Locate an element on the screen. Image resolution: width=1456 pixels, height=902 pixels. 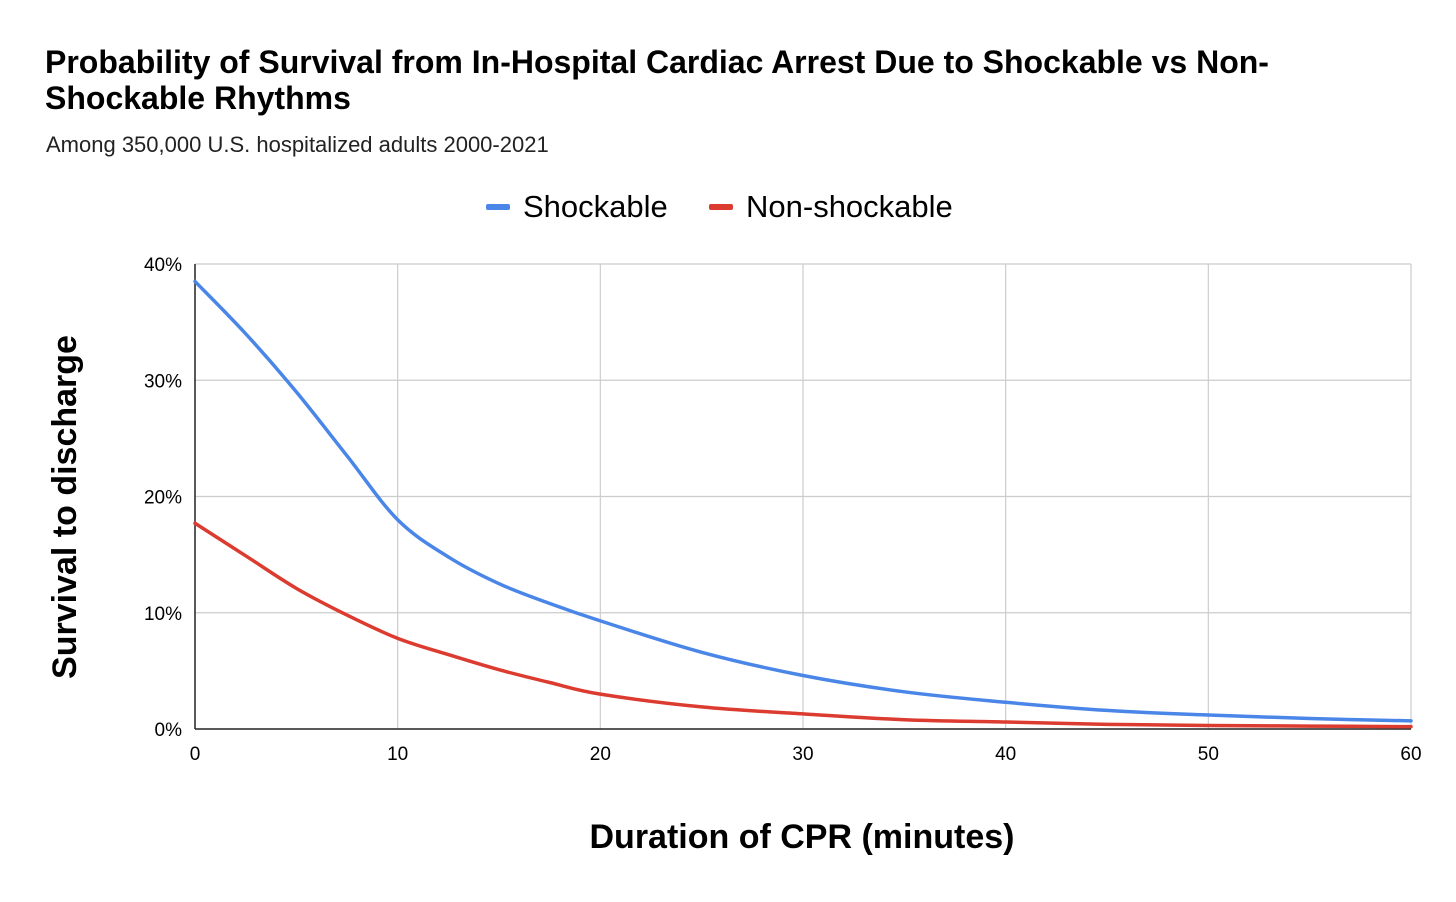
y-axis: 0% 10% 20% 30% 40% is located at coordinates (170, 498).